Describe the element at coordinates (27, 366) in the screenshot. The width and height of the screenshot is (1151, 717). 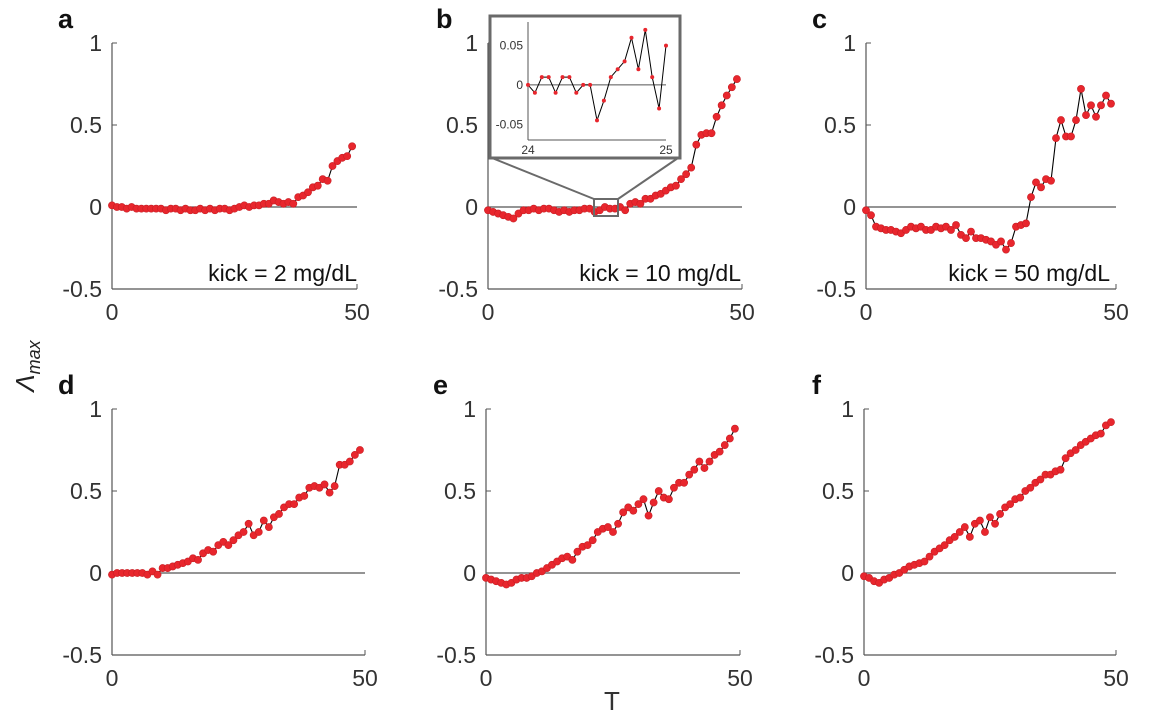
I see `y-axis-label: Λmax` at that location.